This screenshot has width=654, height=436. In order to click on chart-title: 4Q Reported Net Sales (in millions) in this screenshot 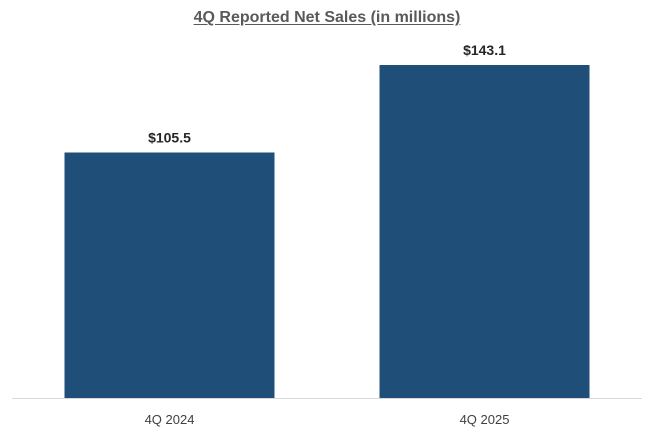, I will do `click(327, 17)`.